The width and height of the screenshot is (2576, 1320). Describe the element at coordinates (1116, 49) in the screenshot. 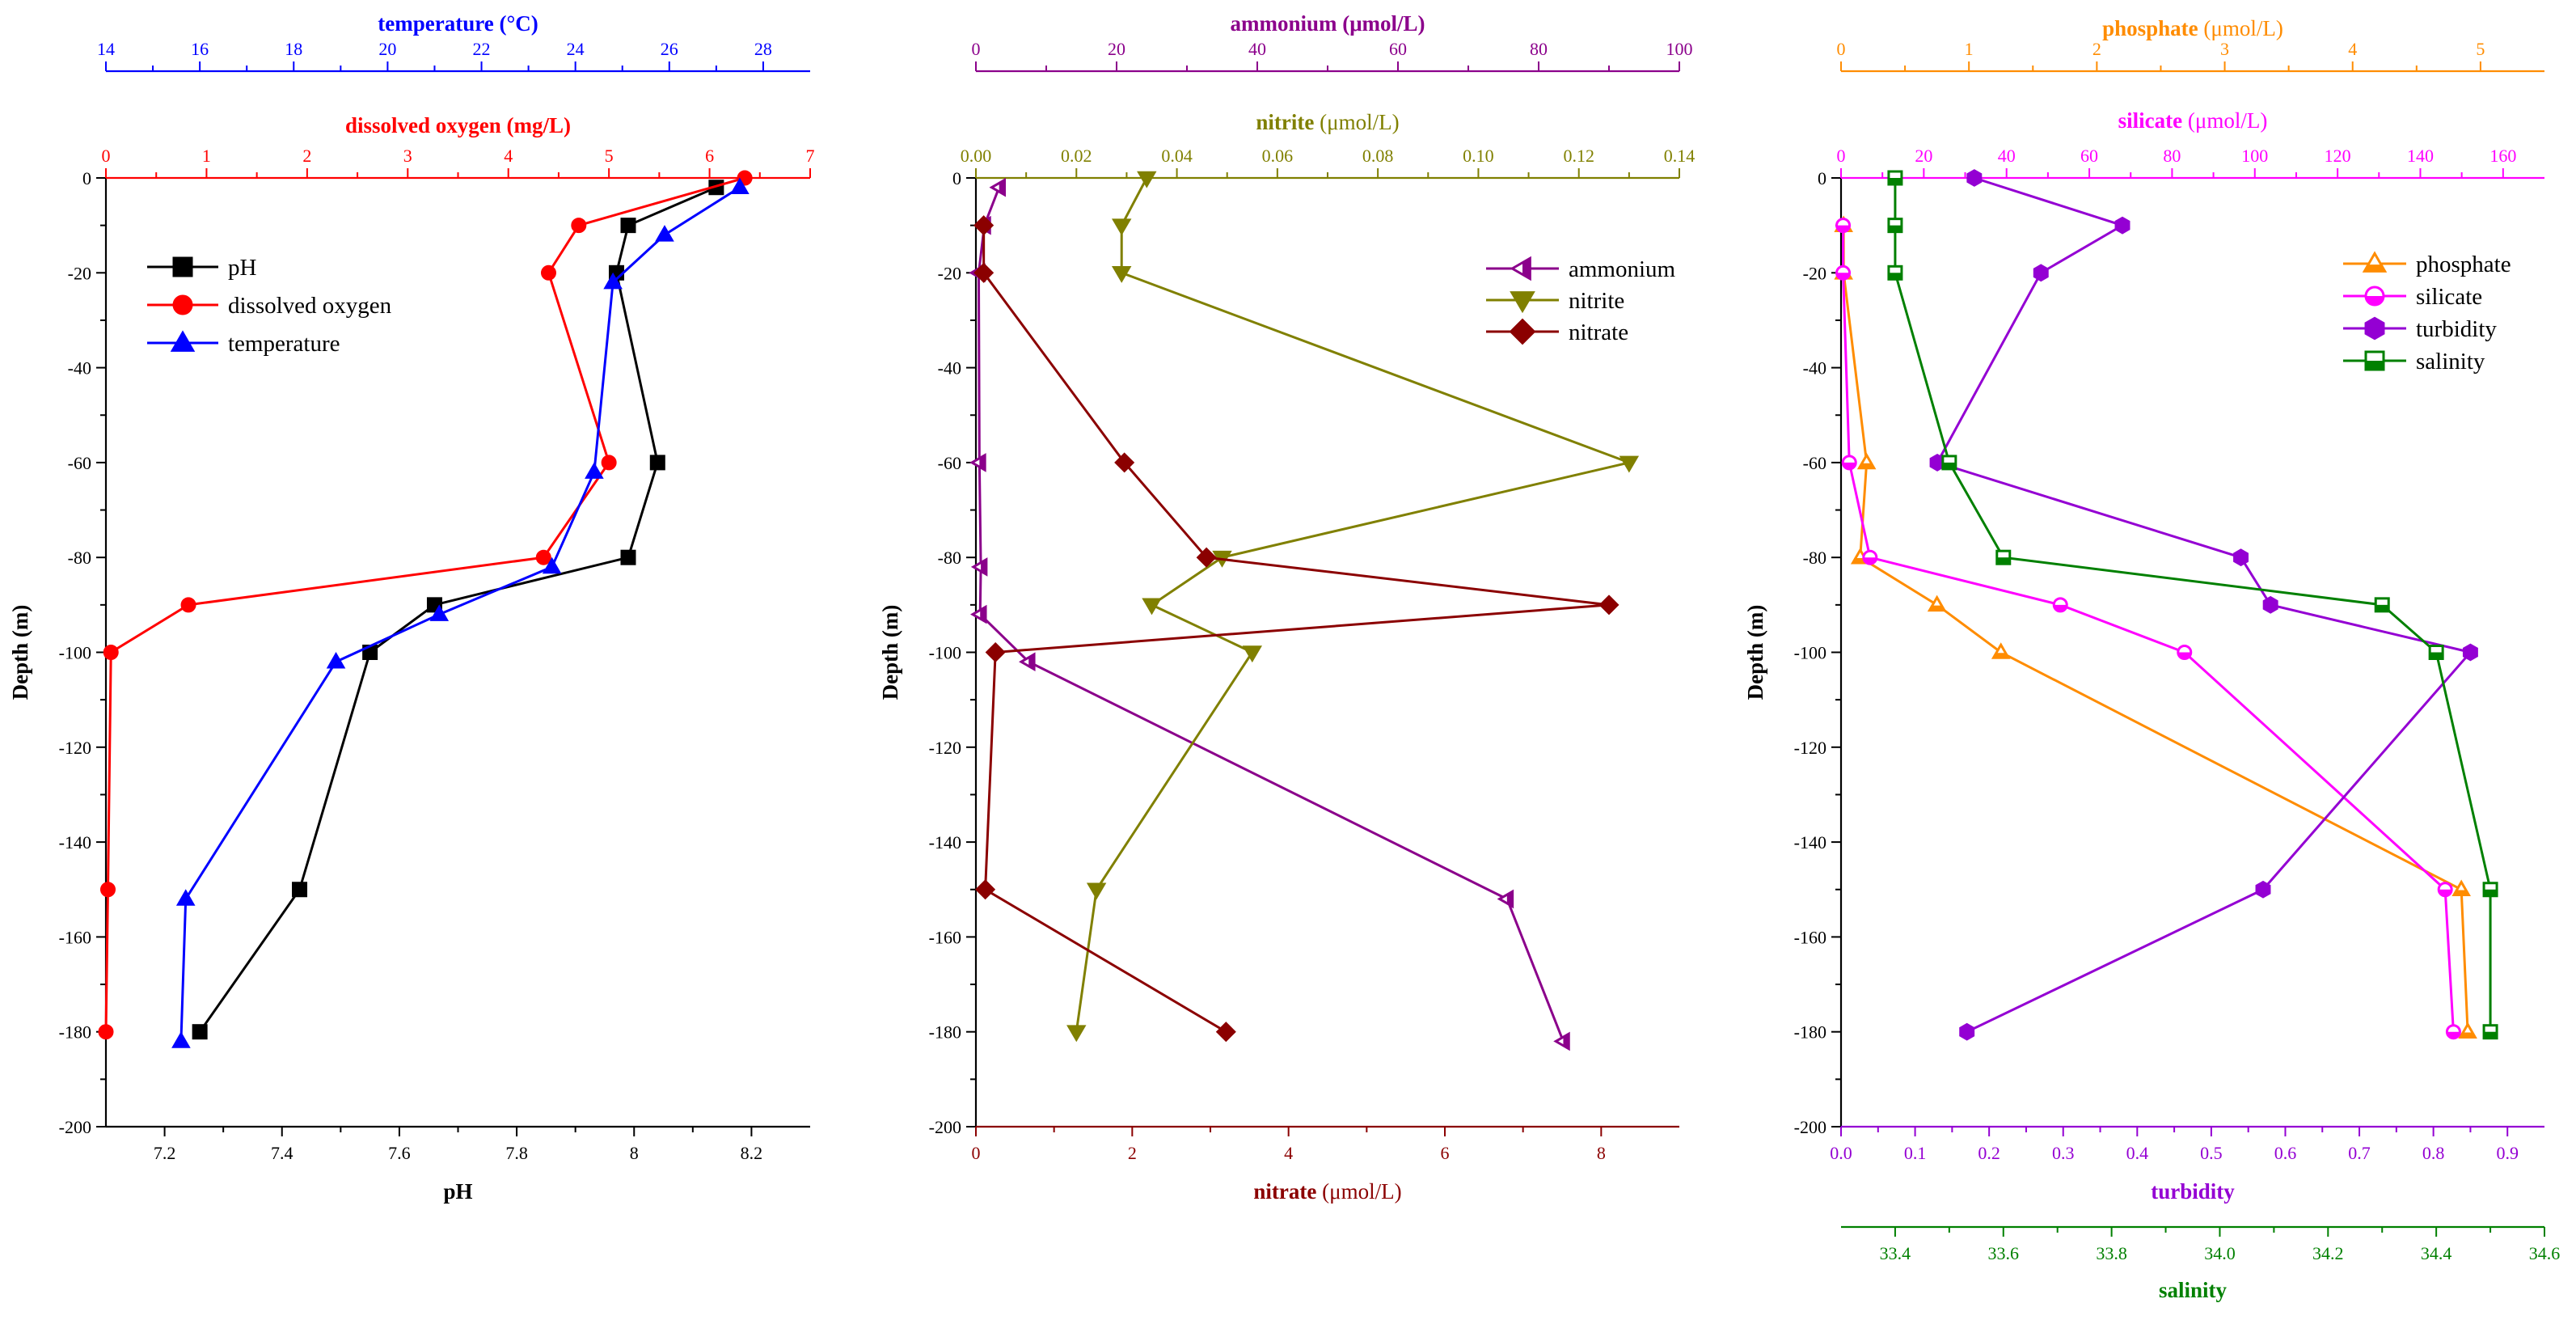

I see `axis-ammonium-tick-label: 20` at that location.